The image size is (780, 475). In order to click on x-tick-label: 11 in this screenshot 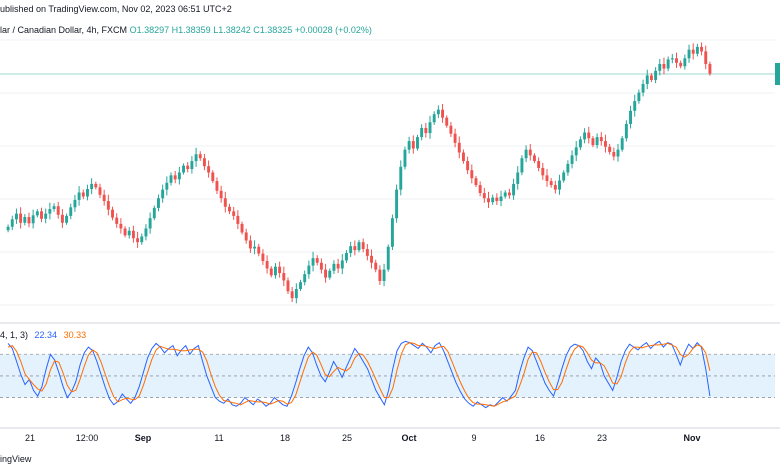, I will do `click(218, 438)`.